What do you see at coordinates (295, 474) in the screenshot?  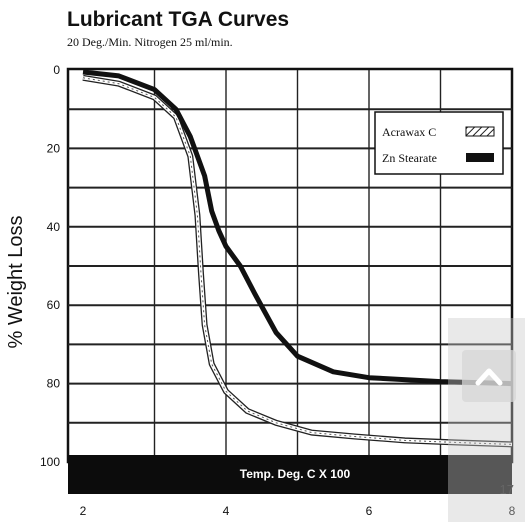 I see `x-axis-label: Temp. Deg. C X 100` at bounding box center [295, 474].